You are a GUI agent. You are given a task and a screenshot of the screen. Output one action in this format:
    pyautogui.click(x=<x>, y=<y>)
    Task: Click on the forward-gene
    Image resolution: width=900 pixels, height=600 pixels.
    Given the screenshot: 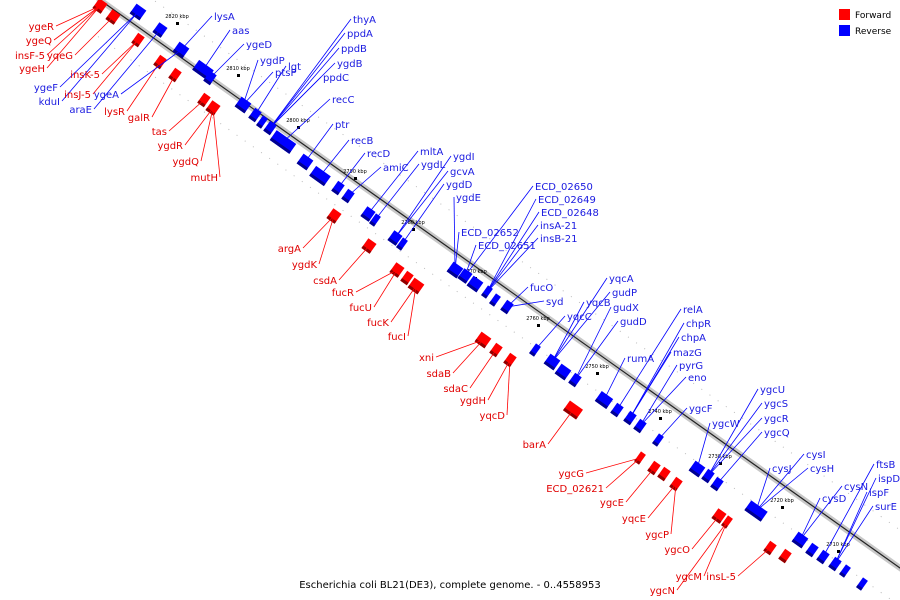 What is the action you would take?
    pyautogui.click(x=785, y=556)
    